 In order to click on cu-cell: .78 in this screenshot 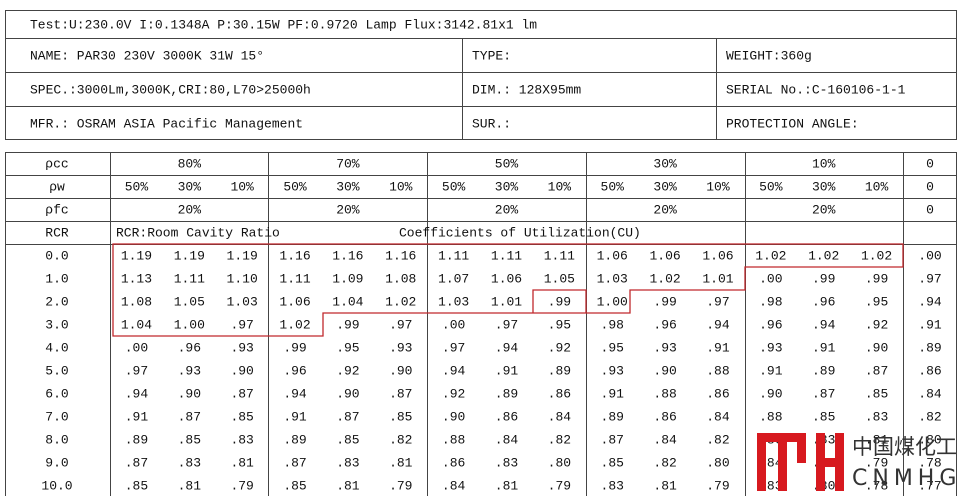, I will do `click(929, 462)`.